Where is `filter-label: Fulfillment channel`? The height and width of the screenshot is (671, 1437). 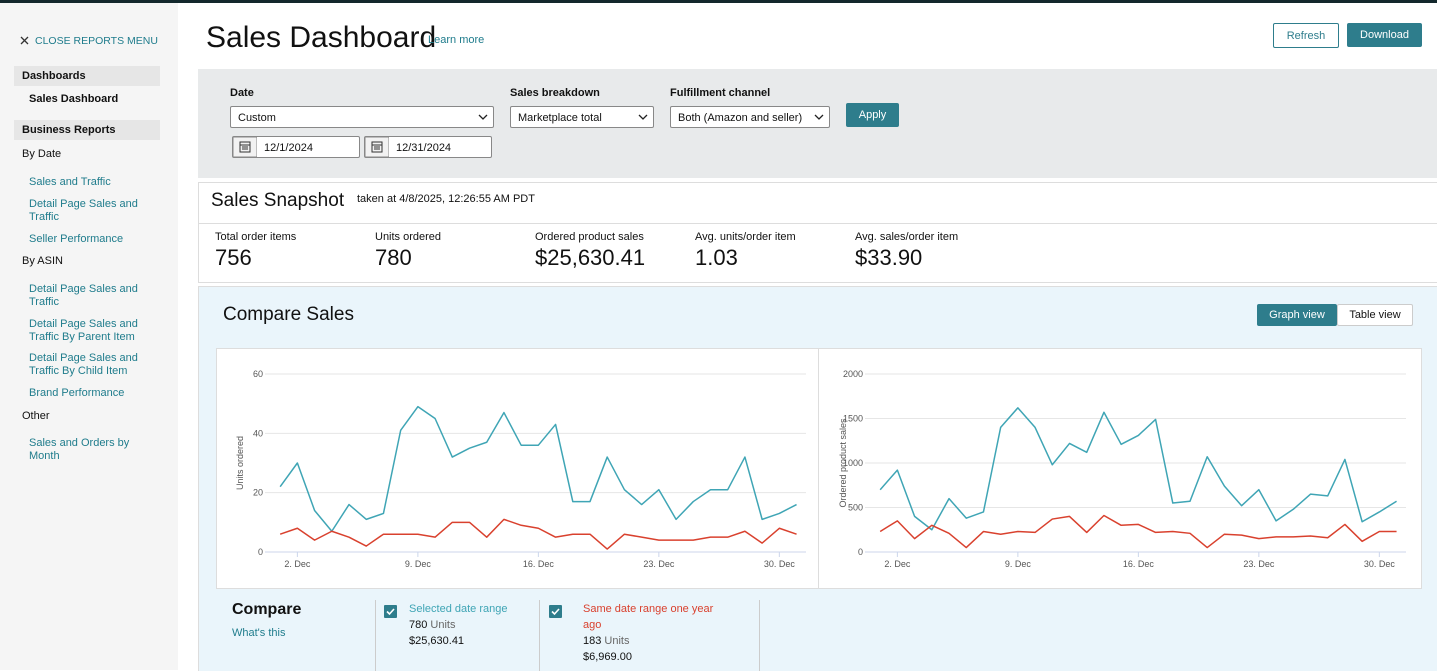 filter-label: Fulfillment channel is located at coordinates (720, 93).